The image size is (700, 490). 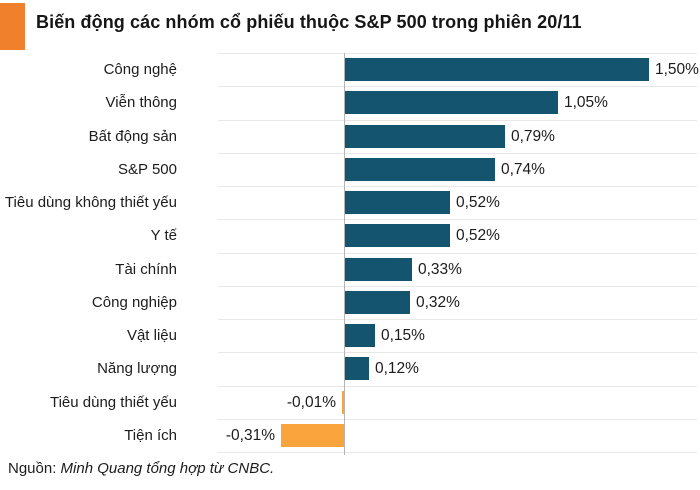 What do you see at coordinates (311, 402) in the screenshot?
I see `value-label: -0,01%` at bounding box center [311, 402].